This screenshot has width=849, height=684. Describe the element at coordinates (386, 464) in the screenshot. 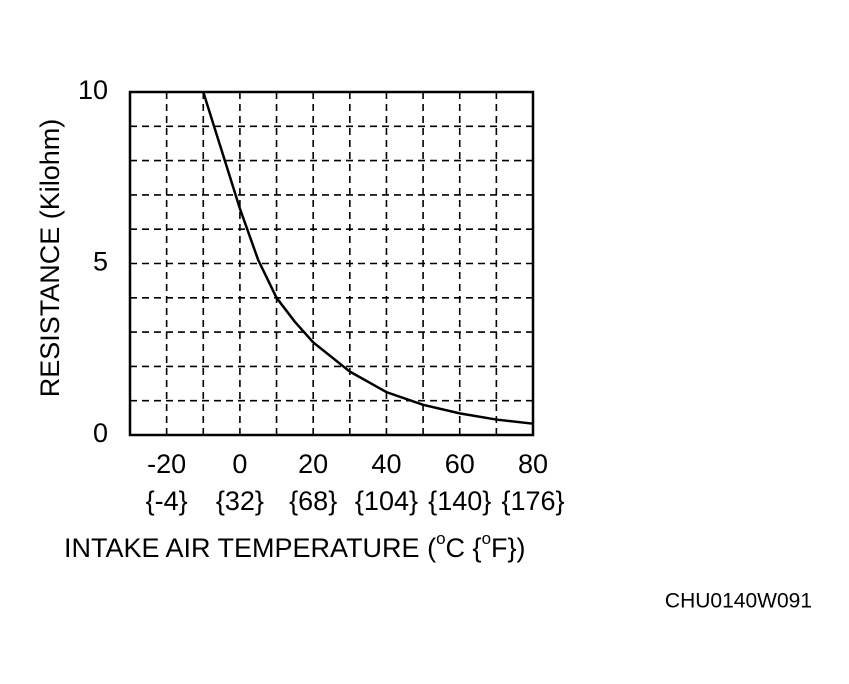

I see `x-tick-label: 40` at that location.